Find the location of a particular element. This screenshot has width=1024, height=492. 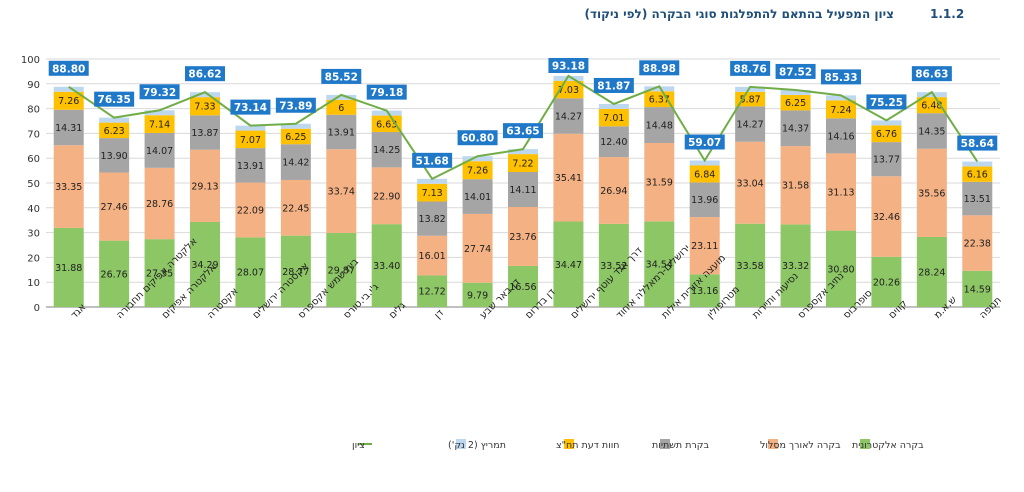

legend-item: בקרה אלקטרונית is located at coordinates (888, 445).